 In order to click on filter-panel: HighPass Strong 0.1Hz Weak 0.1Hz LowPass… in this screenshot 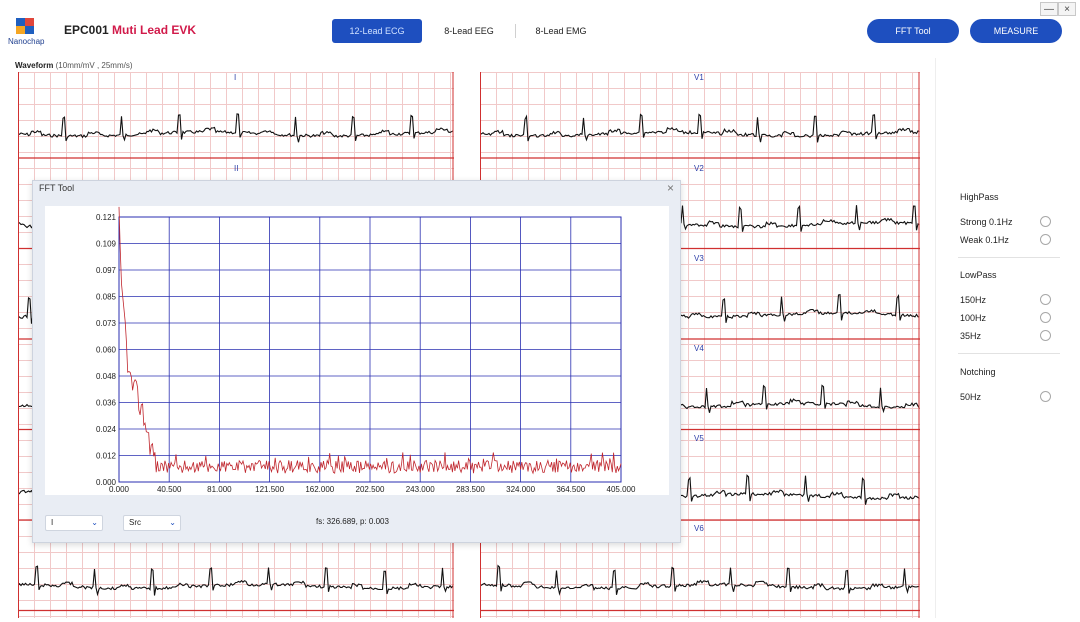, I will do `click(1014, 338)`.